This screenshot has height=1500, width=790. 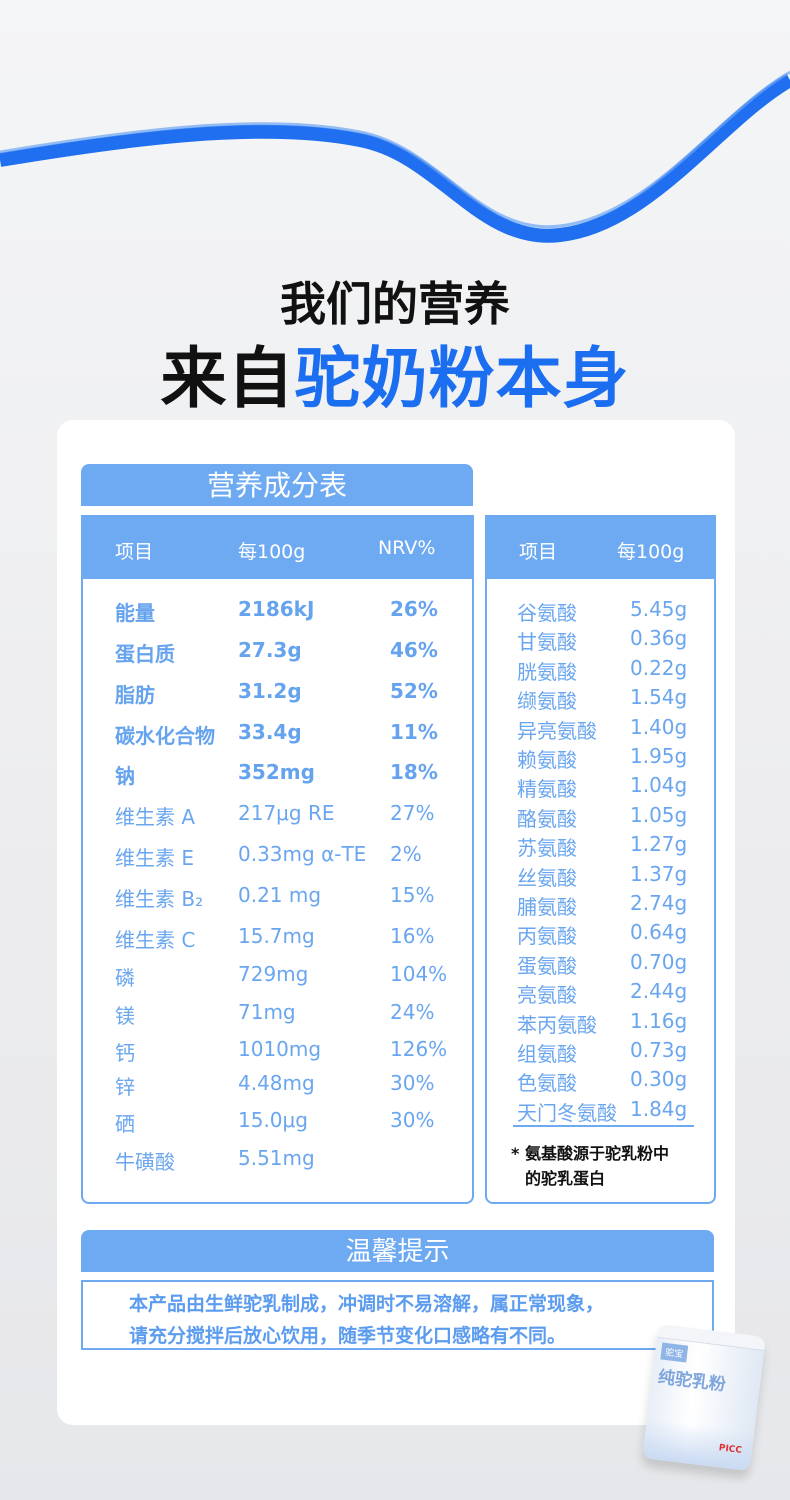 What do you see at coordinates (125, 1124) in the screenshot?
I see `nutrition-item: 硒` at bounding box center [125, 1124].